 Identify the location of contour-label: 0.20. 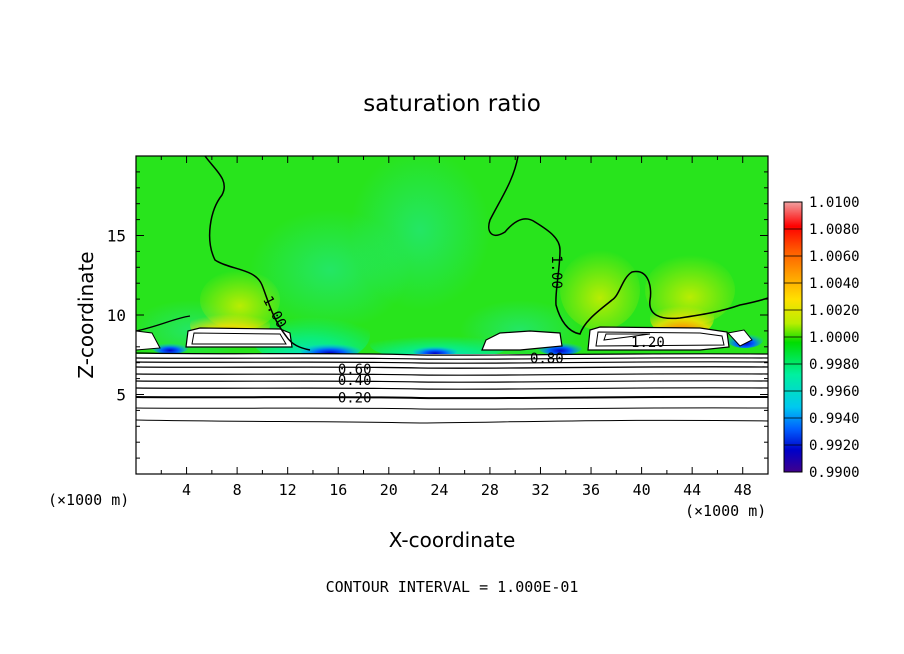
(355, 399).